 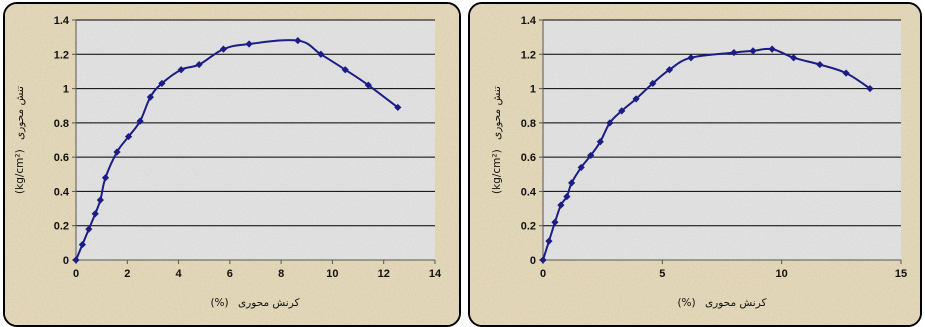 I want to click on x-tick-label: 4, so click(x=179, y=274).